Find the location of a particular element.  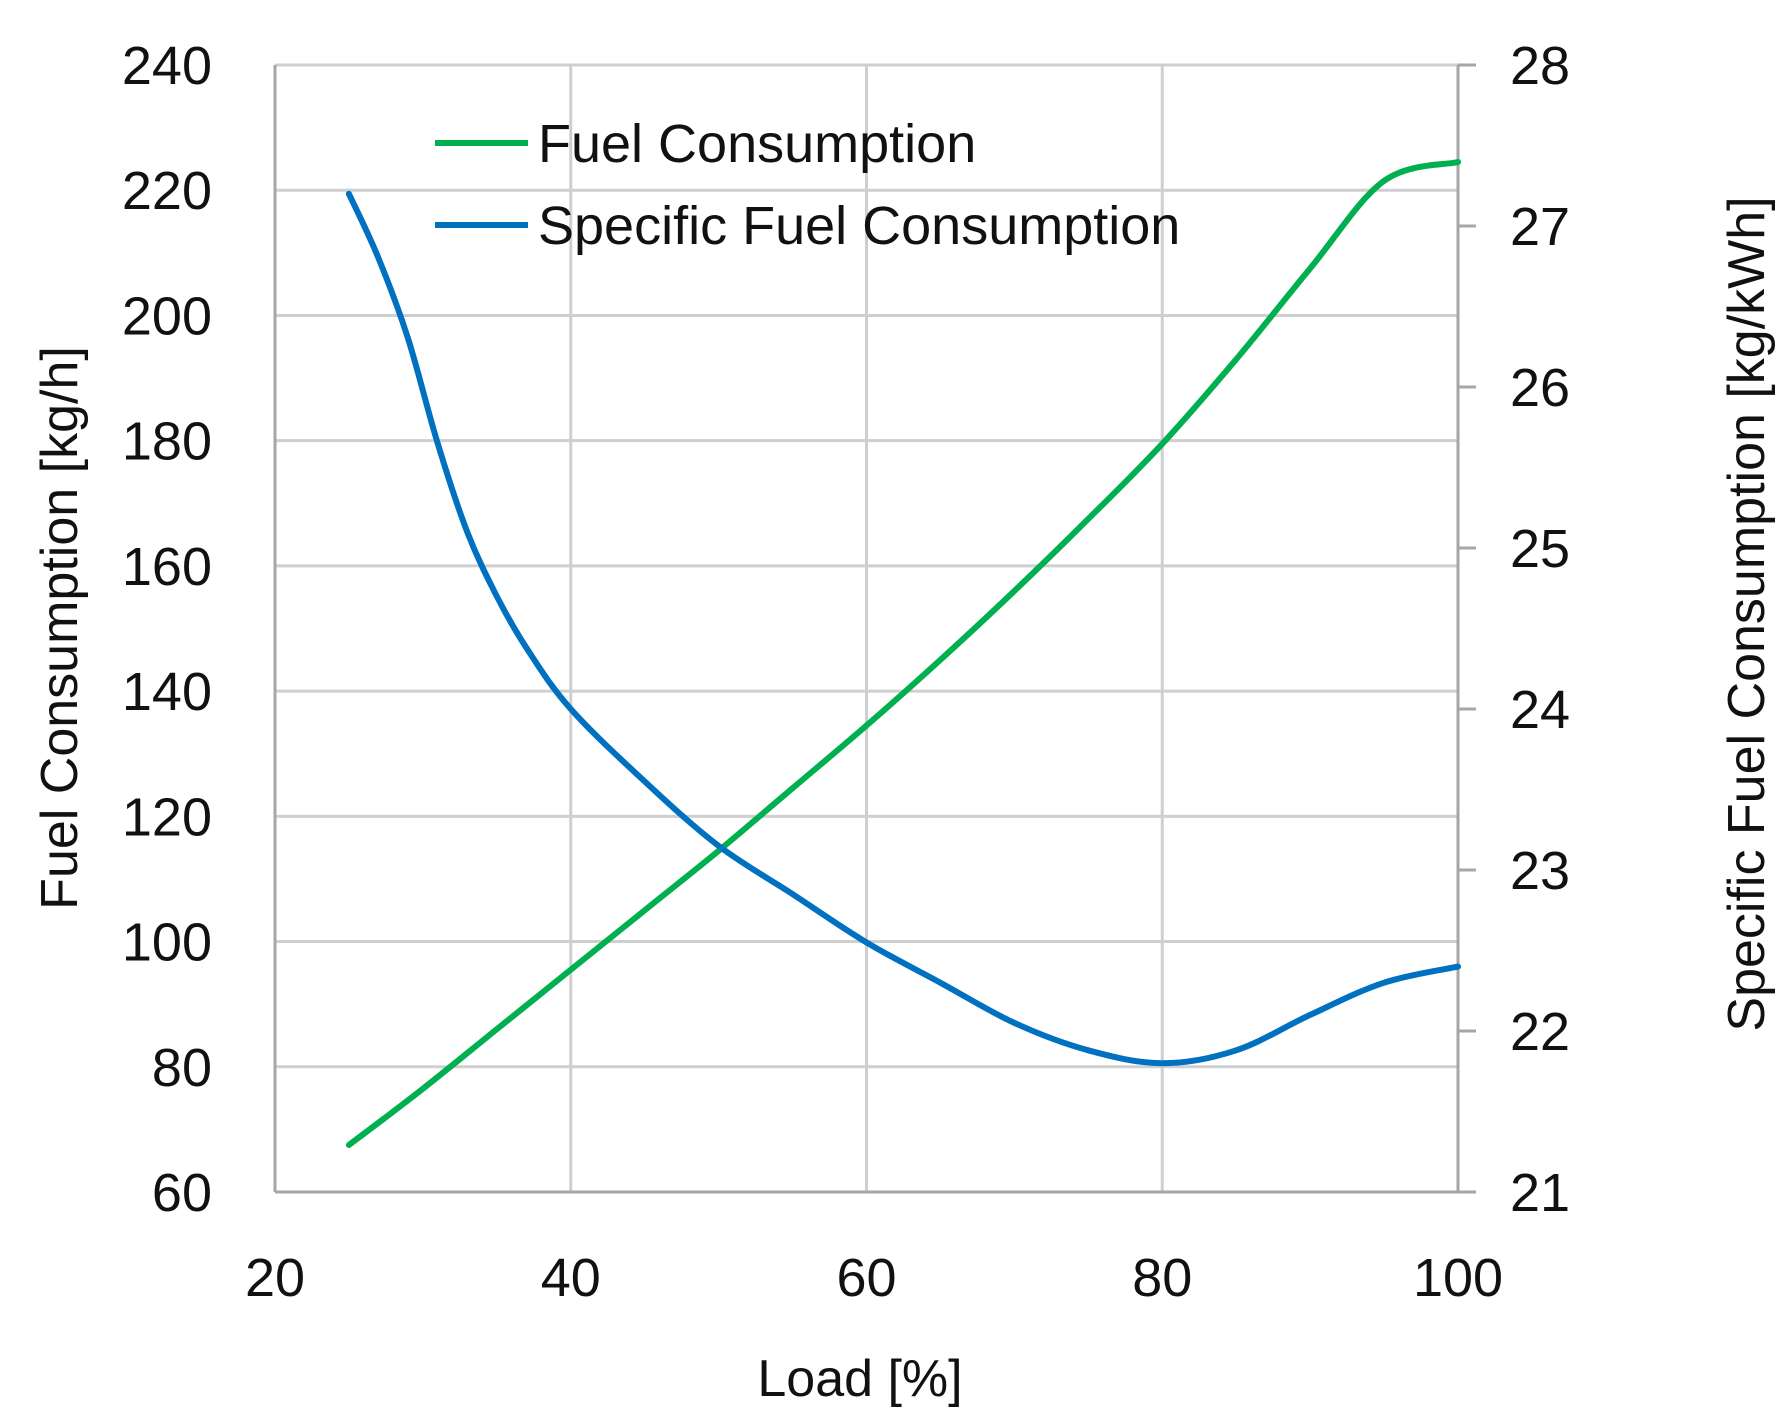

y-right-tick-label: 22 is located at coordinates (1540, 1032).